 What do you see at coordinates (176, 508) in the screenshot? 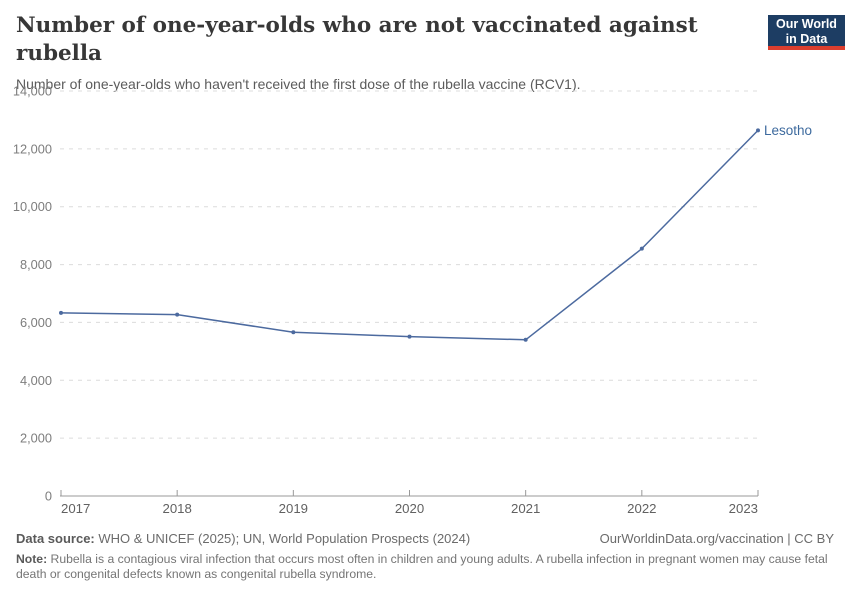
I see `x-axis-tick-label: 2018` at bounding box center [176, 508].